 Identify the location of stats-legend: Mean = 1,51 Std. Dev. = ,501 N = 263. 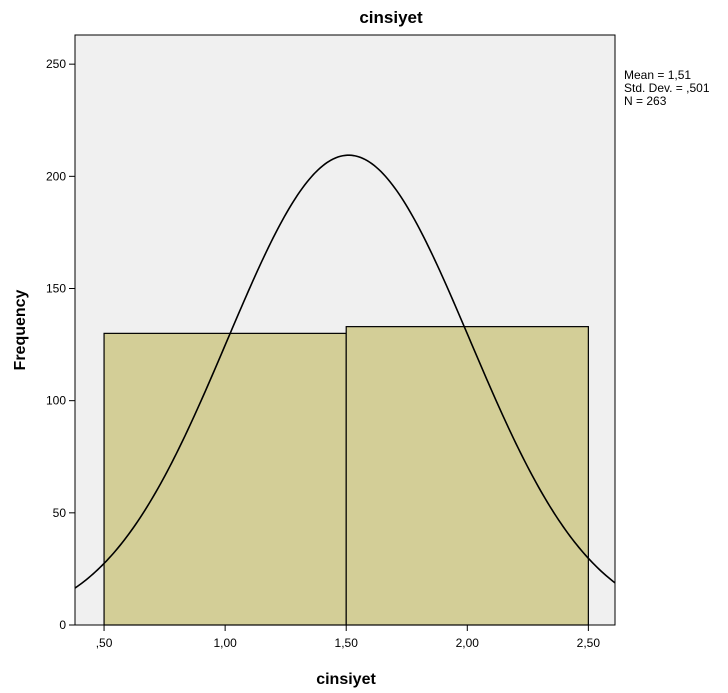
(667, 88).